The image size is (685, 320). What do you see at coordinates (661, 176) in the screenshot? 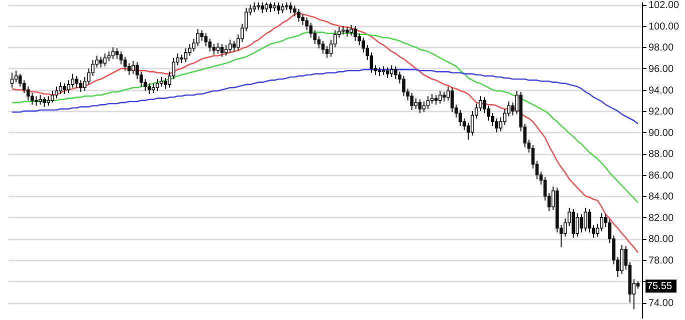
I see `y-tick-label: 86.00` at bounding box center [661, 176].